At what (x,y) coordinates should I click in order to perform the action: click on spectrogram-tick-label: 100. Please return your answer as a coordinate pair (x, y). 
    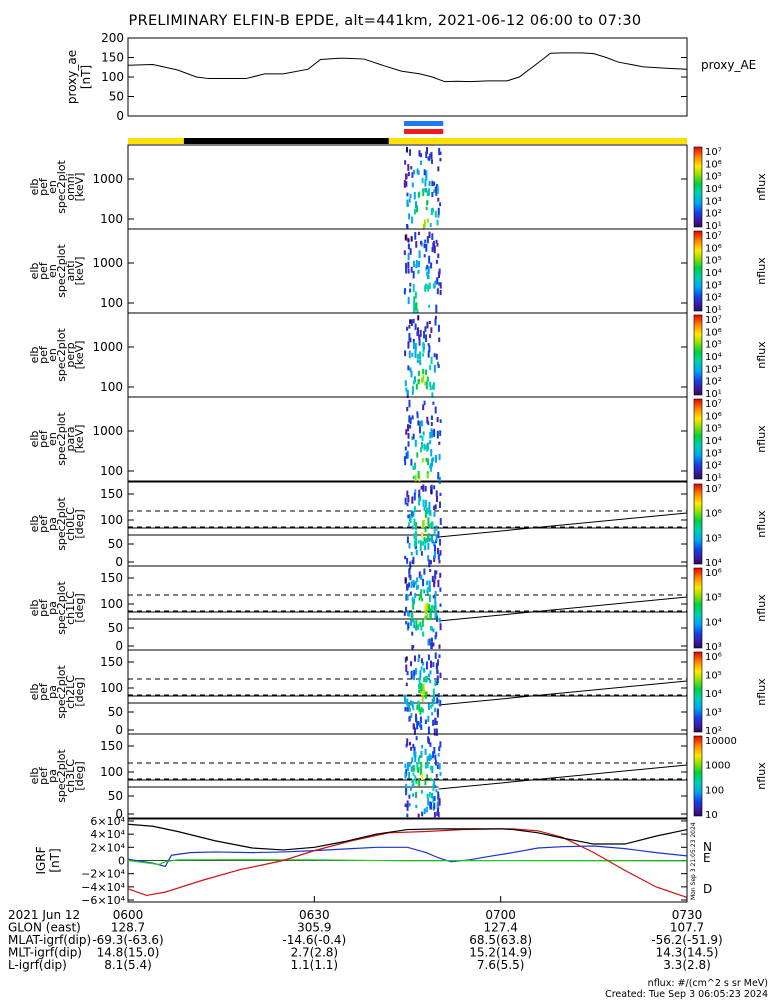
    Looking at the image, I should click on (111, 219).